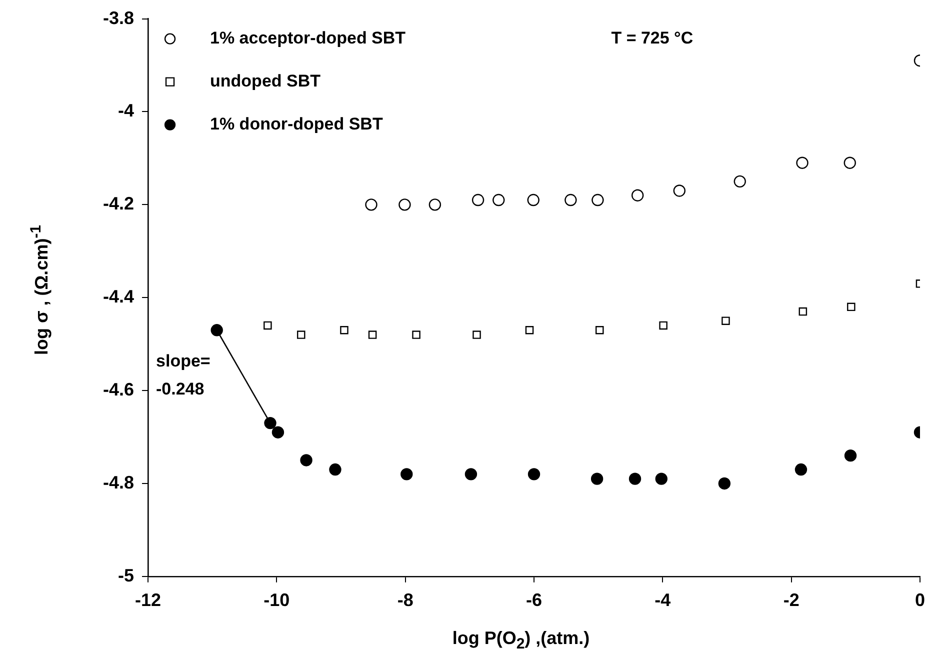  Describe the element at coordinates (791, 600) in the screenshot. I see `x-tick-label: -2` at that location.